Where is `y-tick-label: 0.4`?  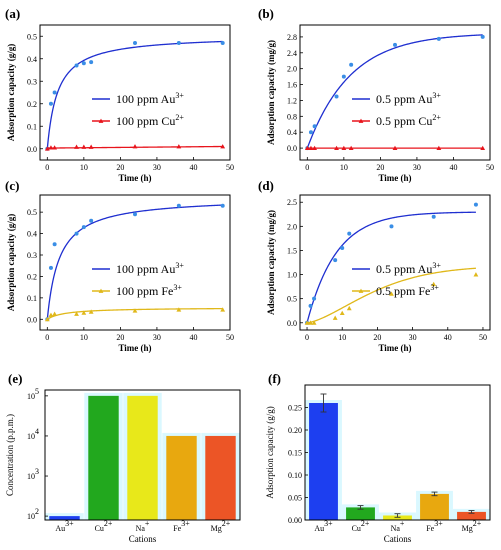 y-tick-label: 0.4 is located at coordinates (292, 132).